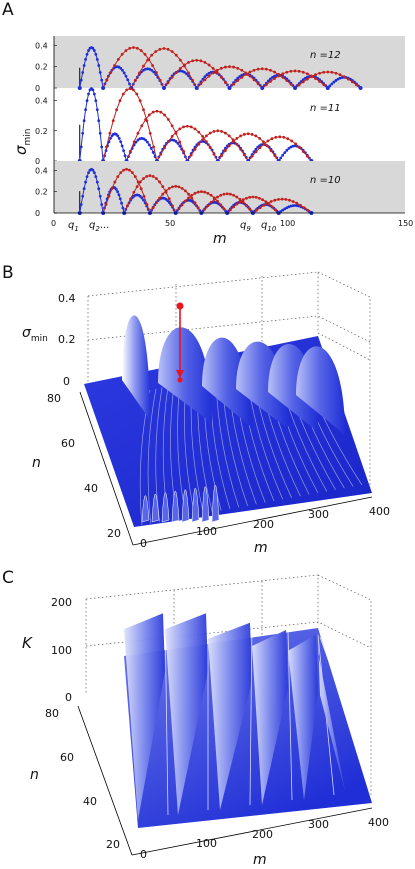  Describe the element at coordinates (283, 155) in the screenshot. I see `lower-arc-7-point` at that location.